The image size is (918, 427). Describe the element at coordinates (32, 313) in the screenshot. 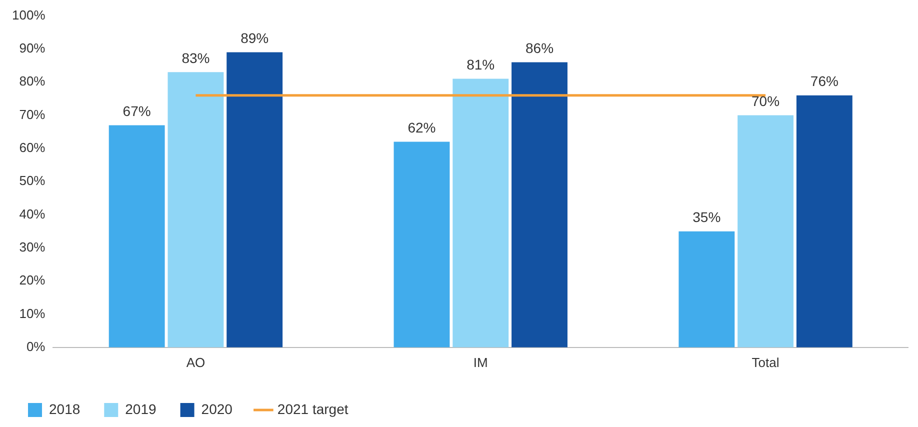

I see `y-tick-label: 10%` at that location.